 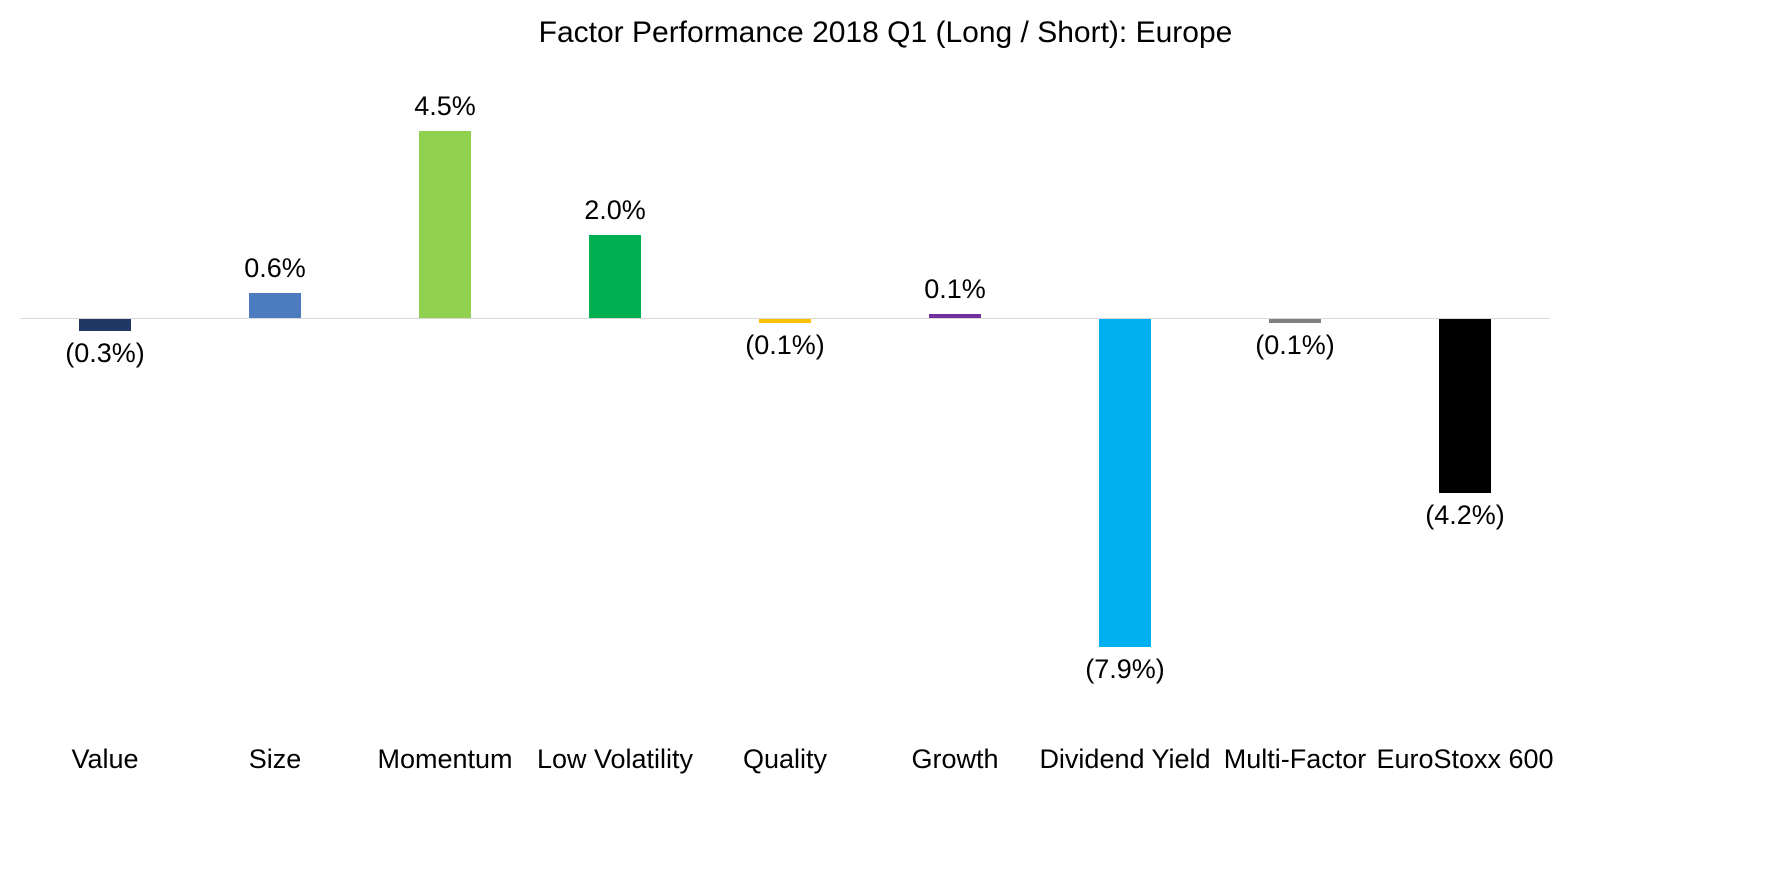 What do you see at coordinates (955, 759) in the screenshot?
I see `category-label-growth: Growth` at bounding box center [955, 759].